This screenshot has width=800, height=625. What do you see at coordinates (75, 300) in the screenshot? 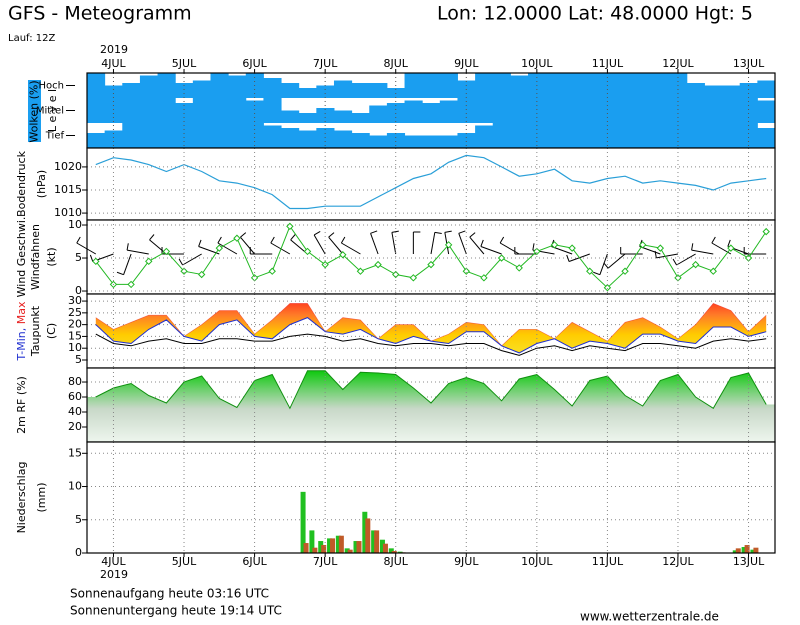
I see `y-tick-label: 30` at bounding box center [75, 300].